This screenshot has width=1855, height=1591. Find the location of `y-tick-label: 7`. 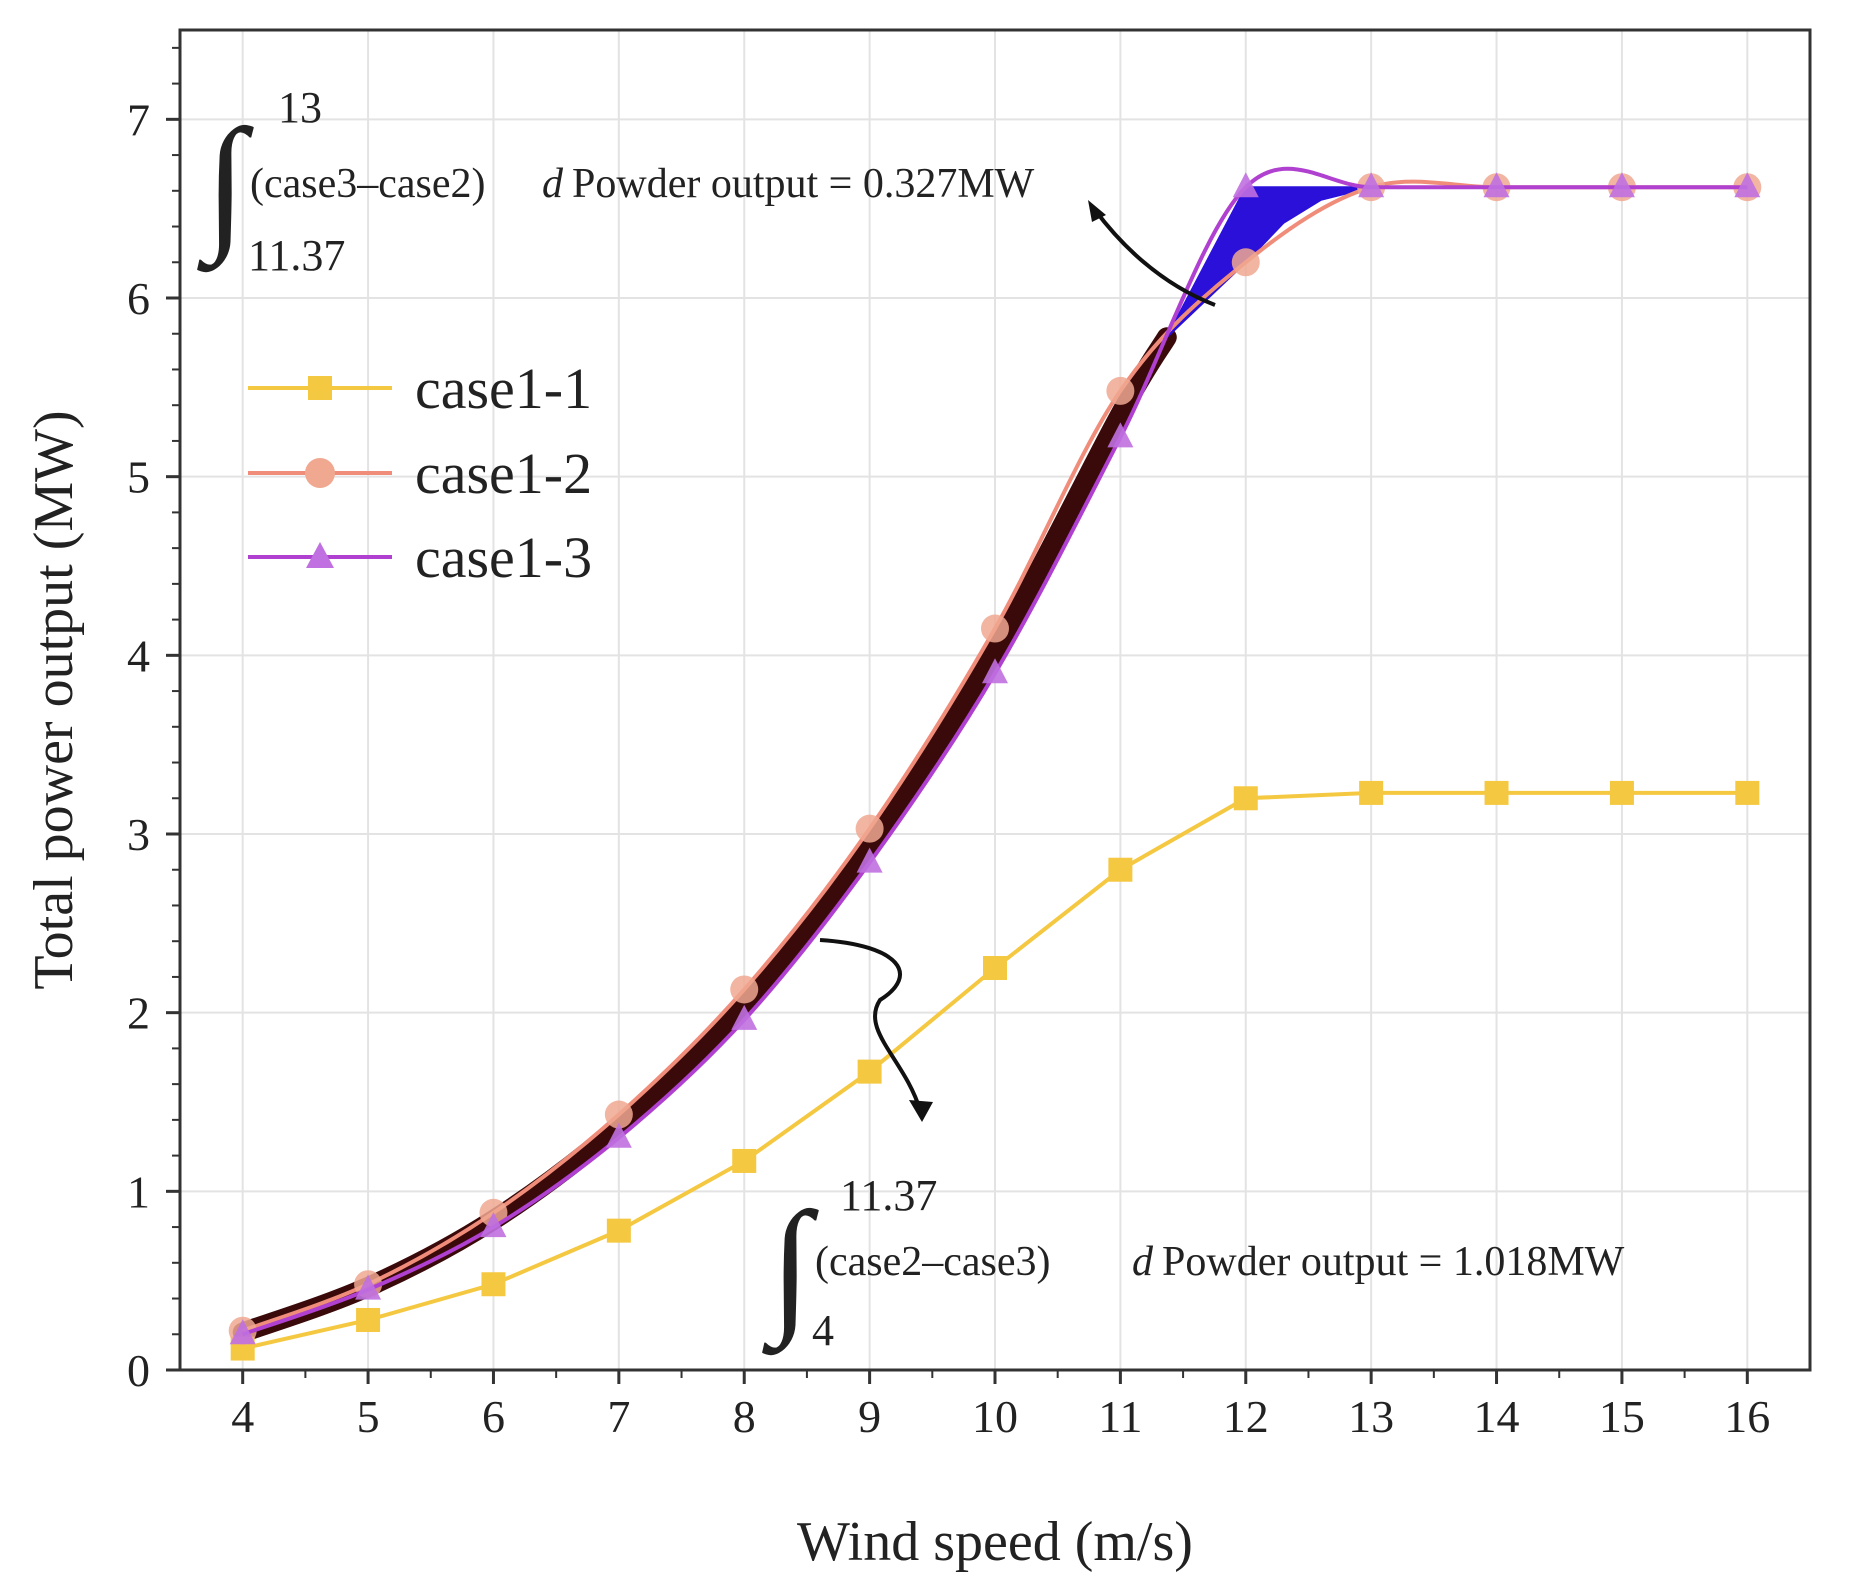

y-tick-label: 7 is located at coordinates (138, 119).